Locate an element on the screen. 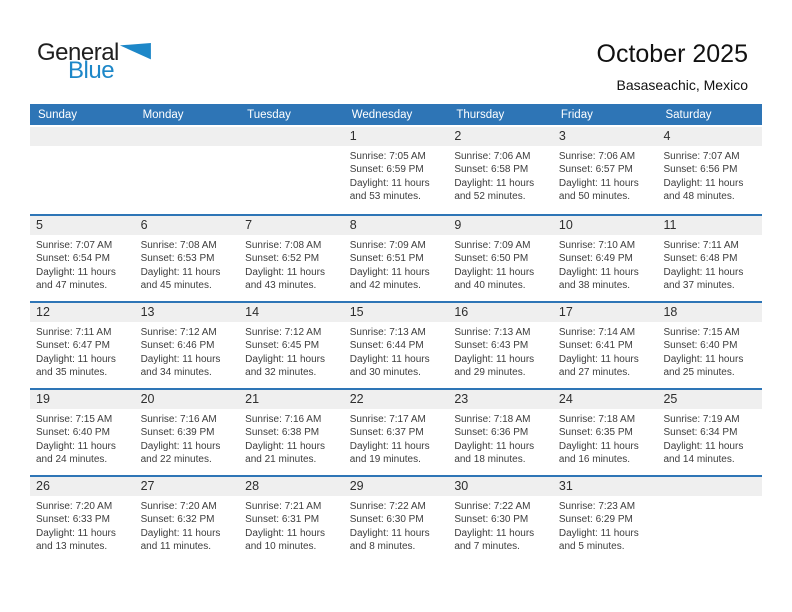 This screenshot has width=792, height=612. date-band: 26 27 28 29 30 31 is located at coordinates (396, 486).